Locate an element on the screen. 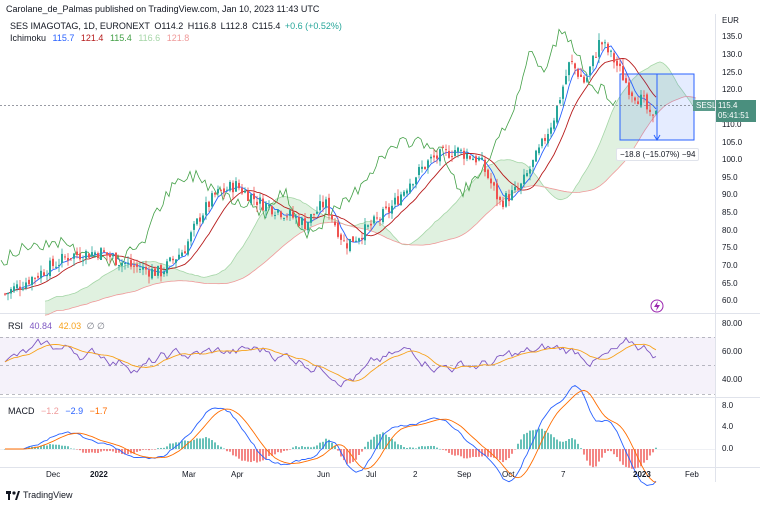  macd-tick: 4.0 is located at coordinates (728, 426).